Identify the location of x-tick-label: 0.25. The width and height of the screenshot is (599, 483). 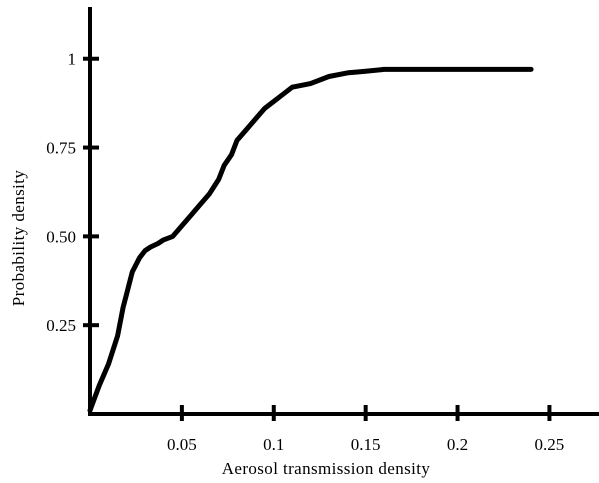
(550, 444).